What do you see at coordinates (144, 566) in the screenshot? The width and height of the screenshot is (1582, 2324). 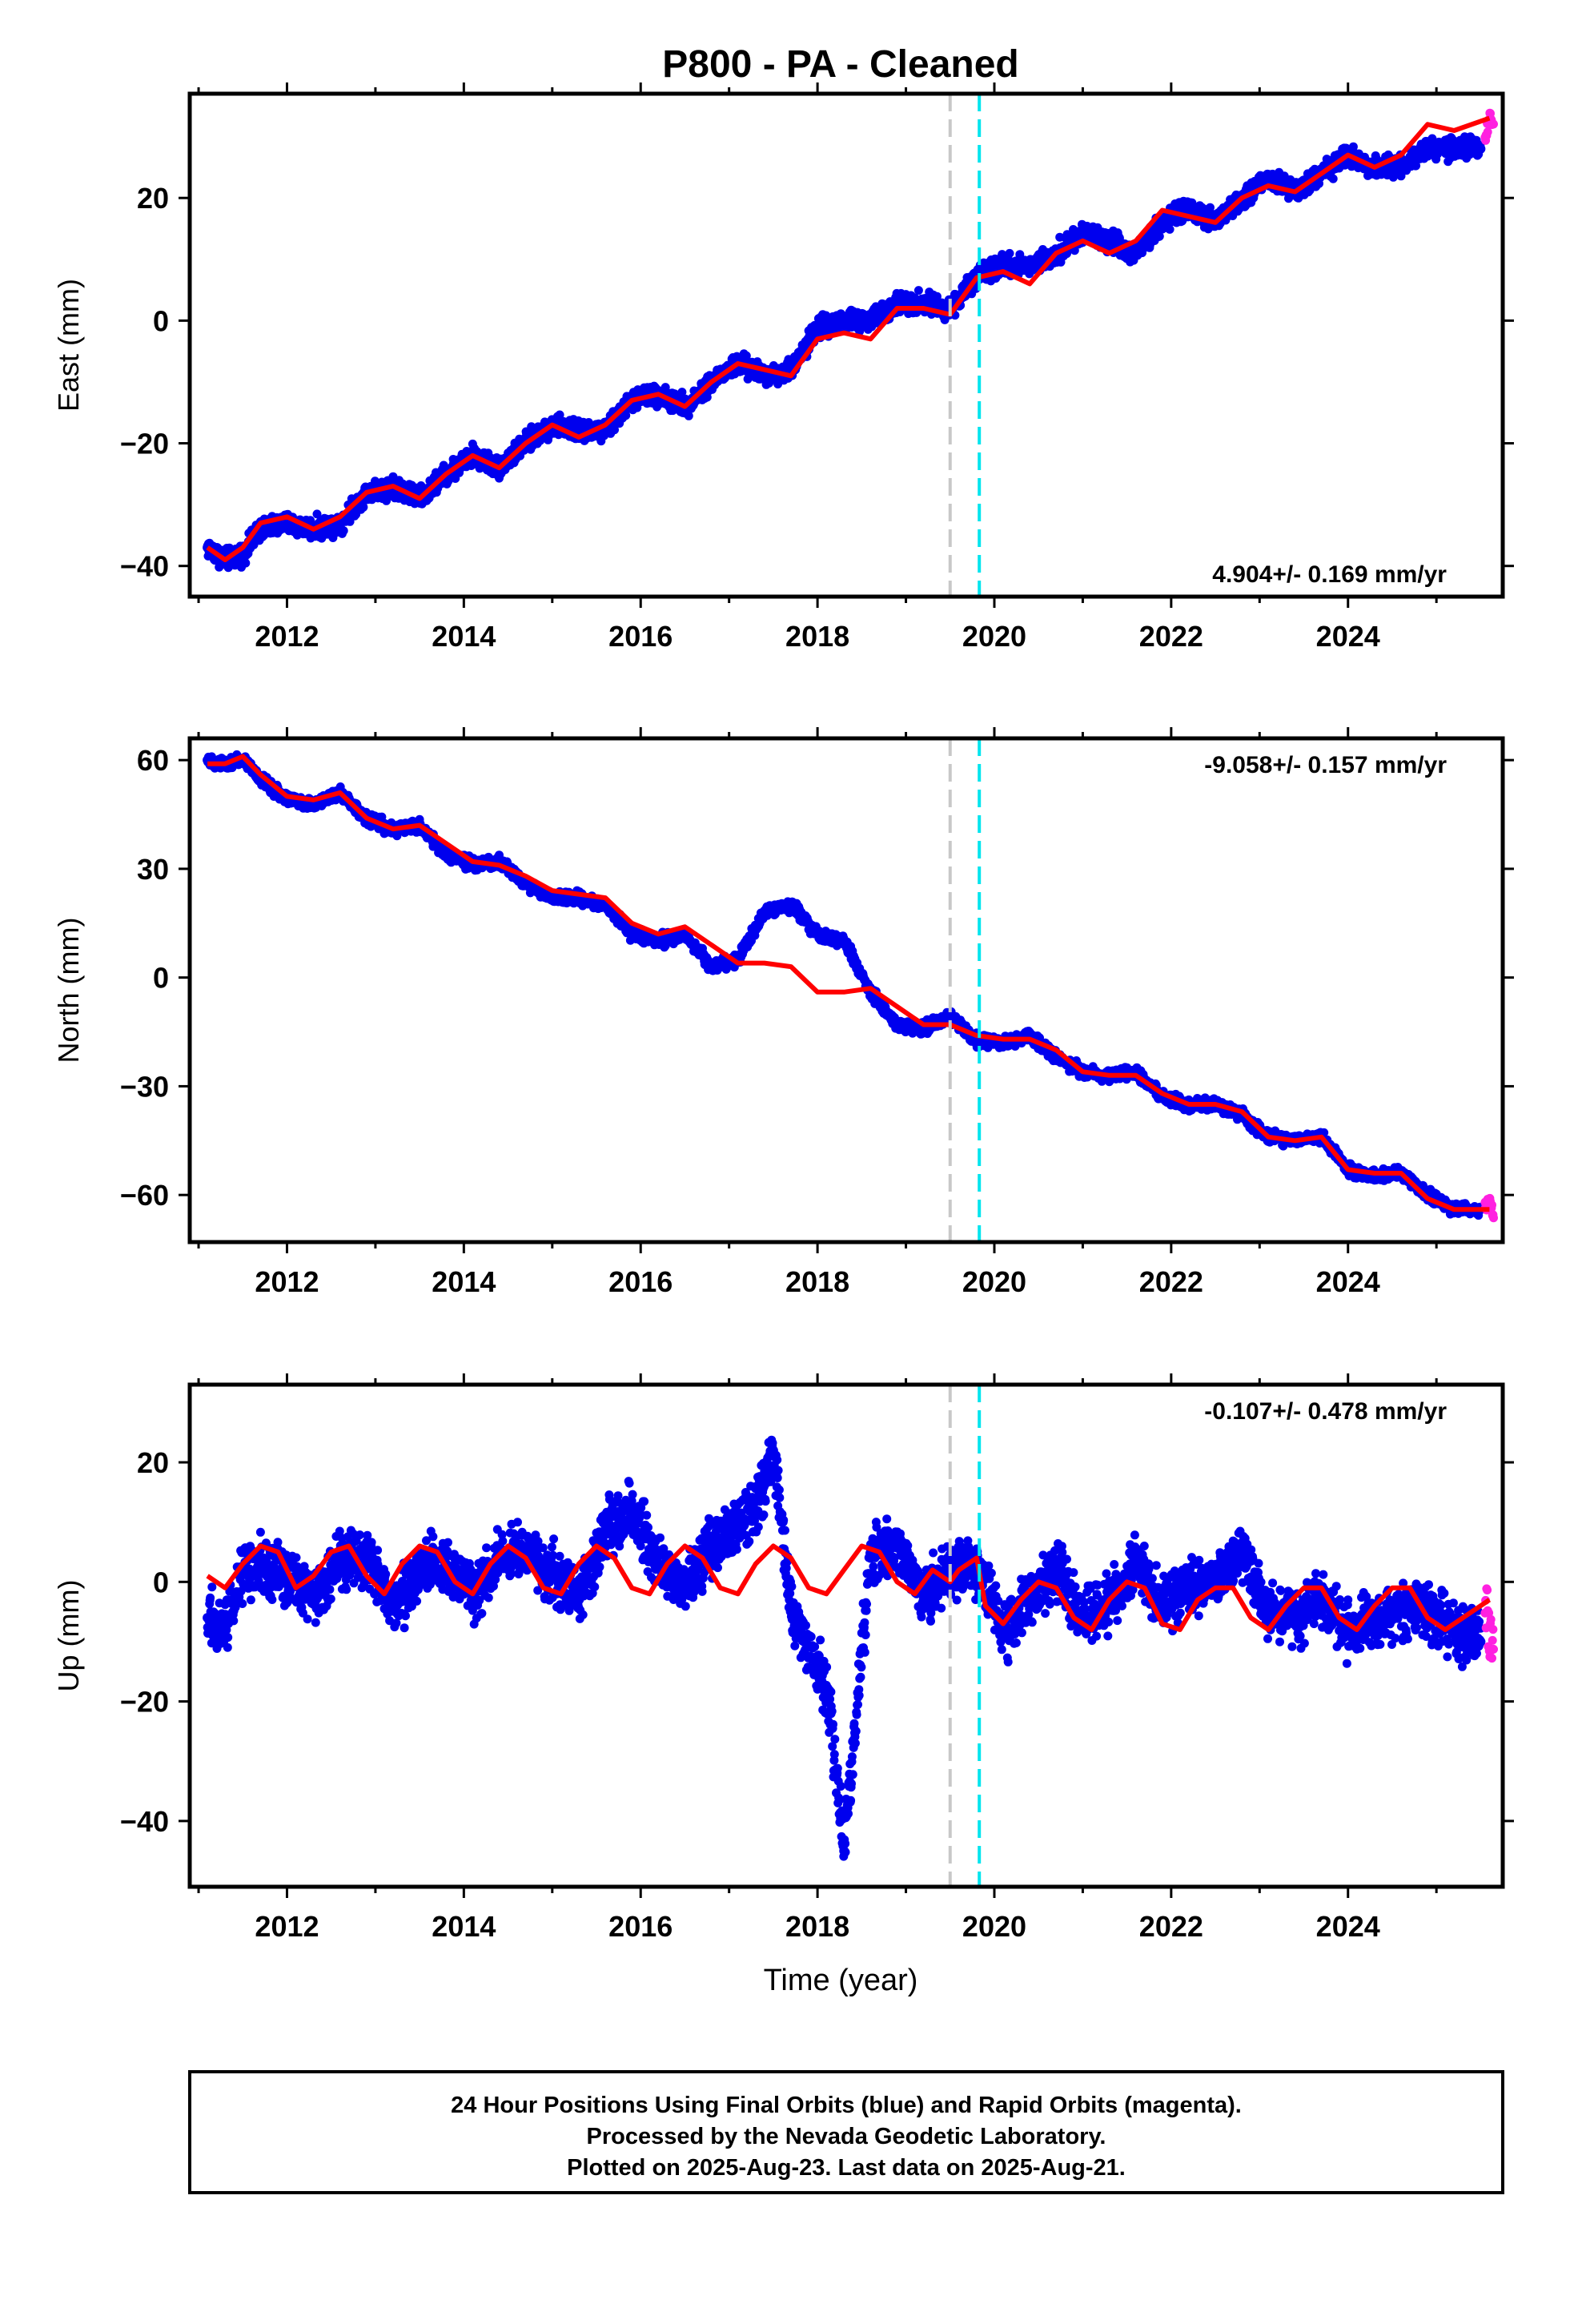 I see `y-tick-label: −40` at bounding box center [144, 566].